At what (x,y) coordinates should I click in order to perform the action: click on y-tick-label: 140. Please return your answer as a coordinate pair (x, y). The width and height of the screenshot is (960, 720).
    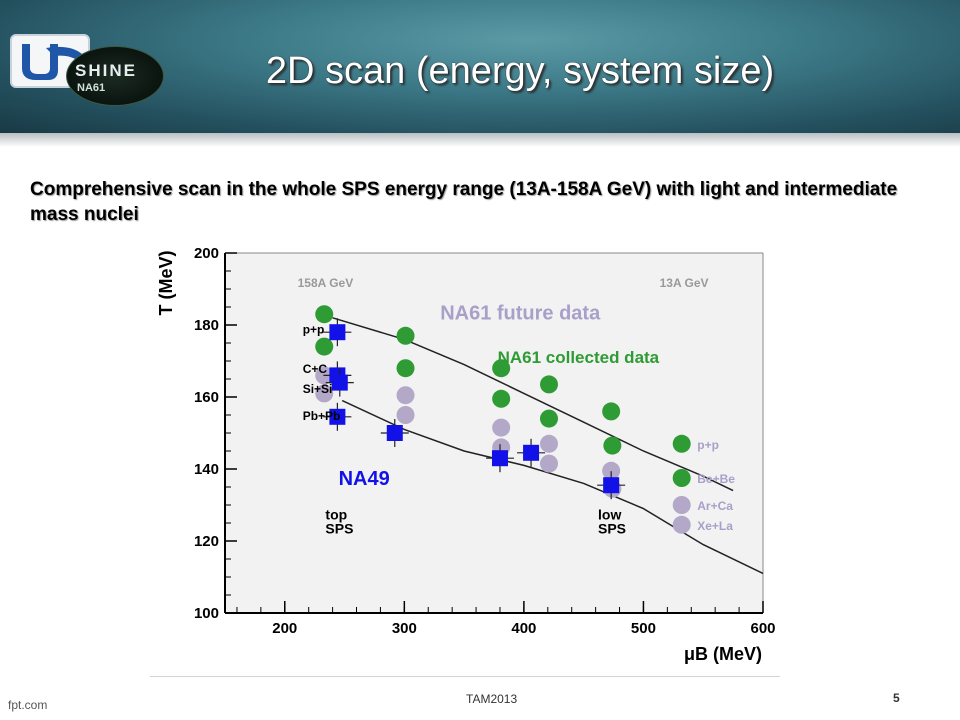
    Looking at the image, I should click on (206, 469).